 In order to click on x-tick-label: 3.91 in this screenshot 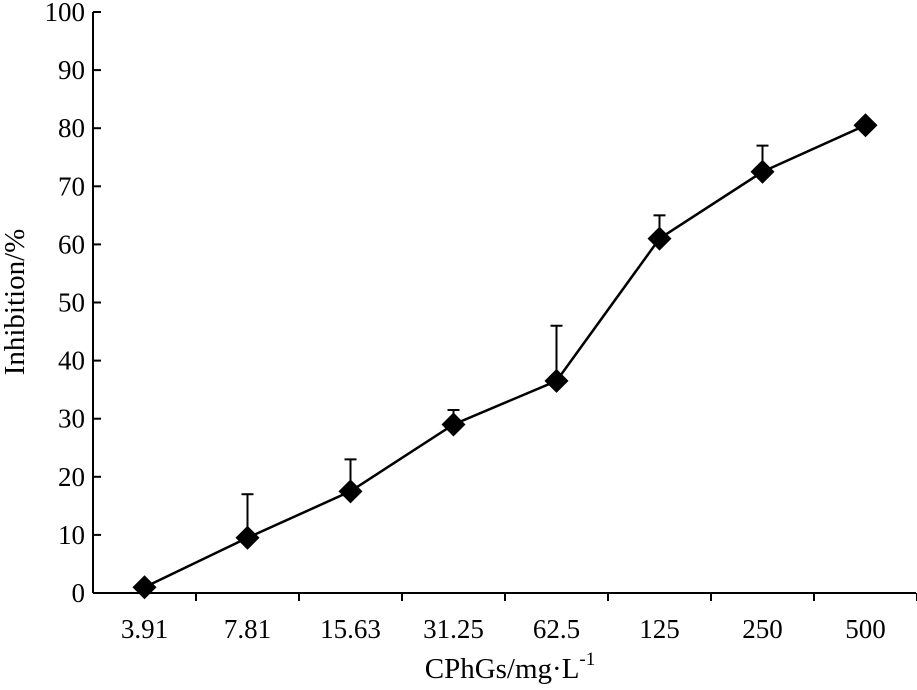, I will do `click(144, 629)`.